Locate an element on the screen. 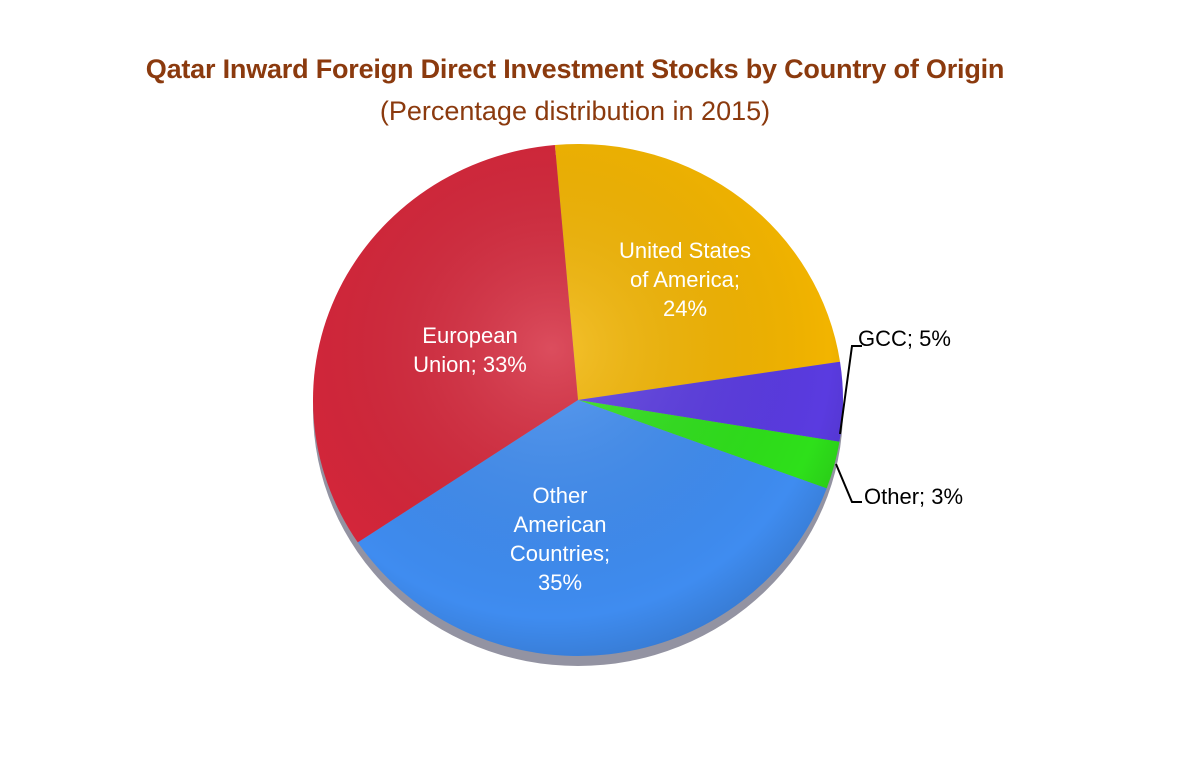  chart-subtitle: (Percentage distribution in 2015) is located at coordinates (575, 111).